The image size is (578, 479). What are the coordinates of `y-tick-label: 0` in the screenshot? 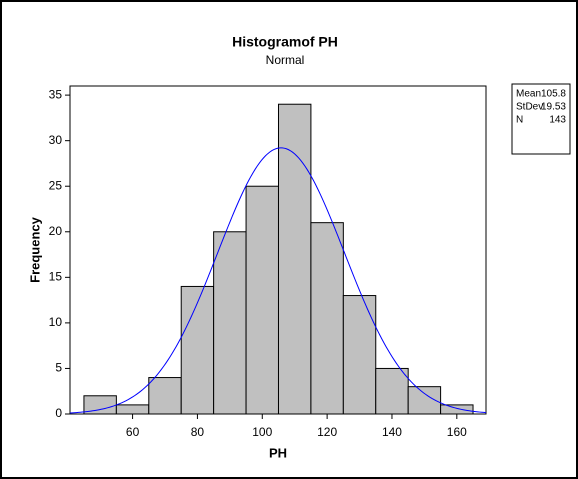 It's located at (58, 413).